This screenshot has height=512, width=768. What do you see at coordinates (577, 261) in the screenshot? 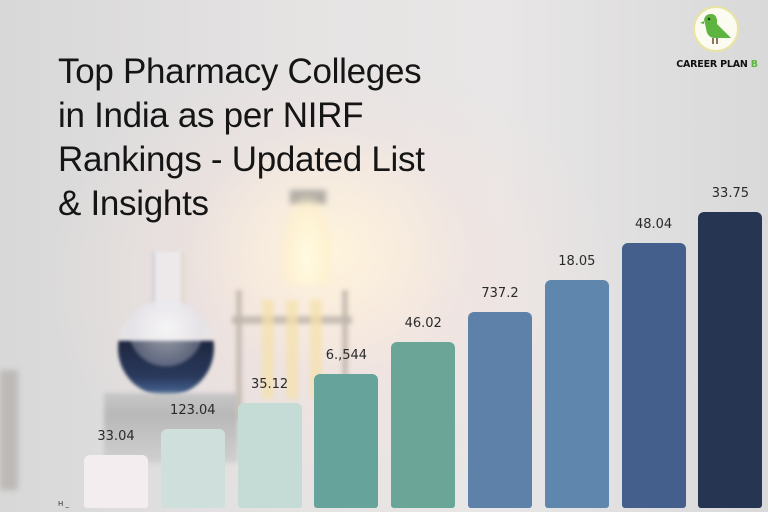
I see `bar-value-label: 18.05` at bounding box center [577, 261].